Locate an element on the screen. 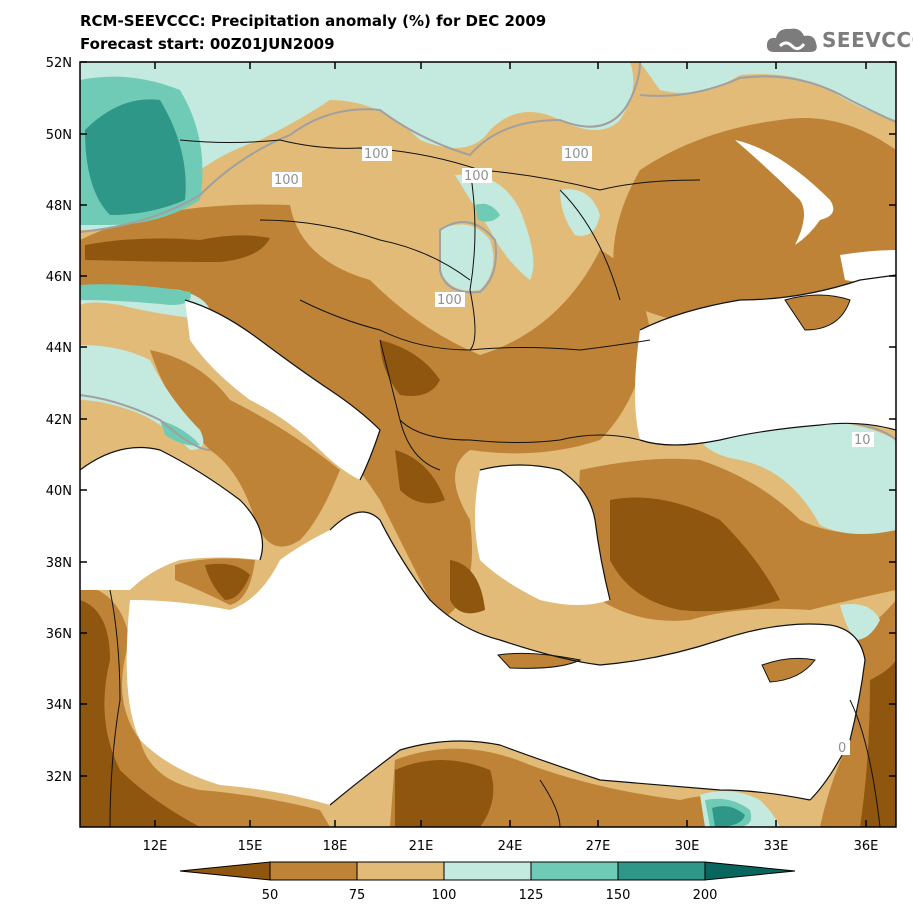  lat-label: 44N is located at coordinates (59, 348).